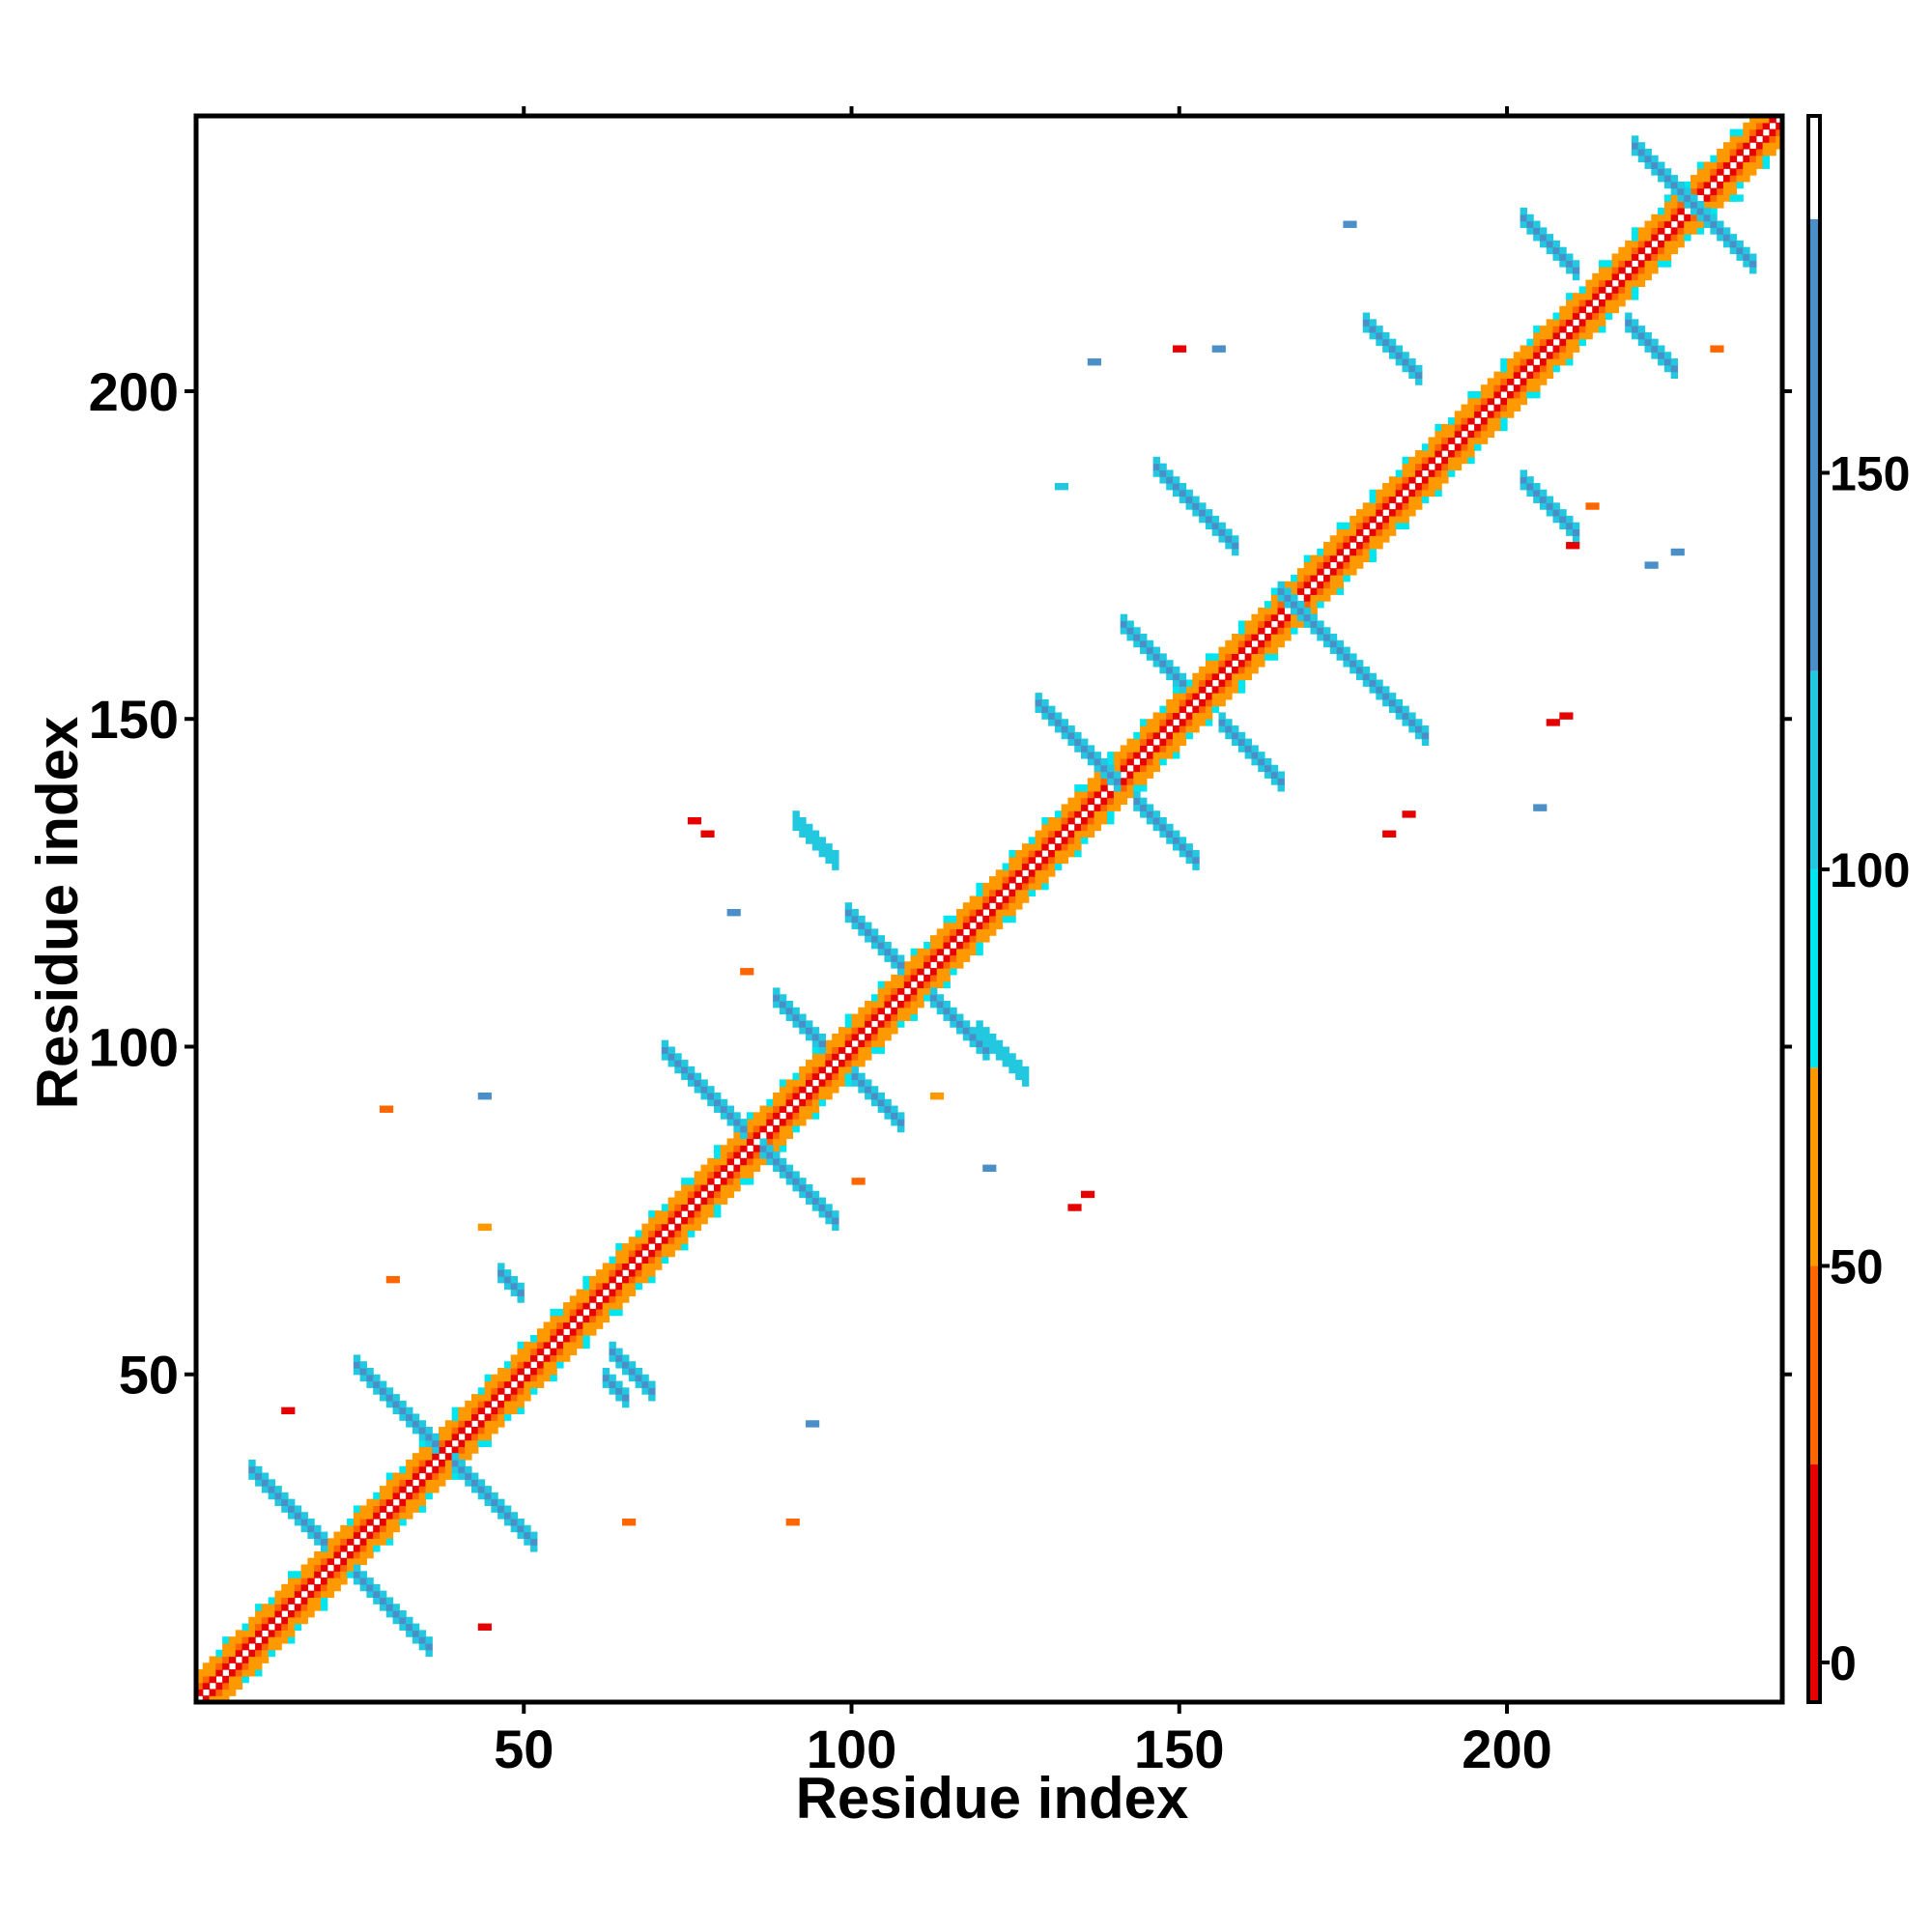 This screenshot has width=1932, height=1932. I want to click on colorbar-tick-label: 50, so click(1857, 1266).